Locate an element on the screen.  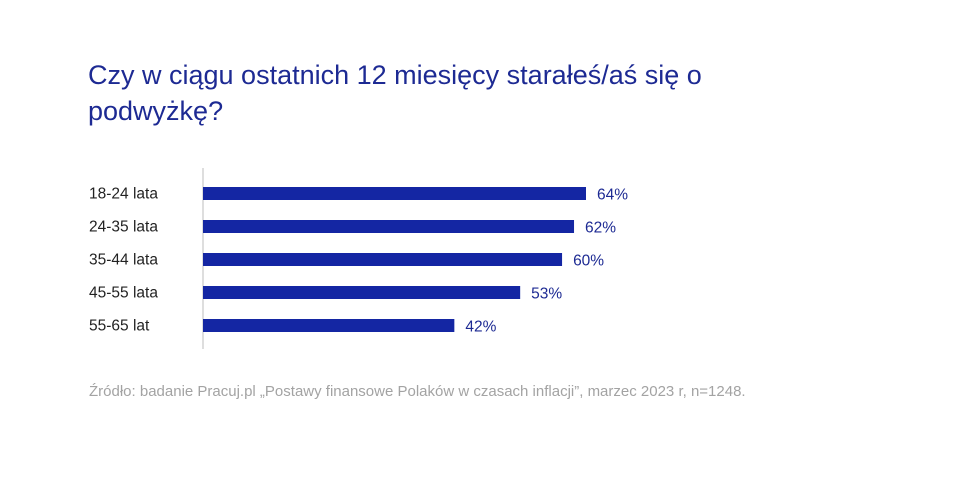
value-label: 60% is located at coordinates (588, 261).